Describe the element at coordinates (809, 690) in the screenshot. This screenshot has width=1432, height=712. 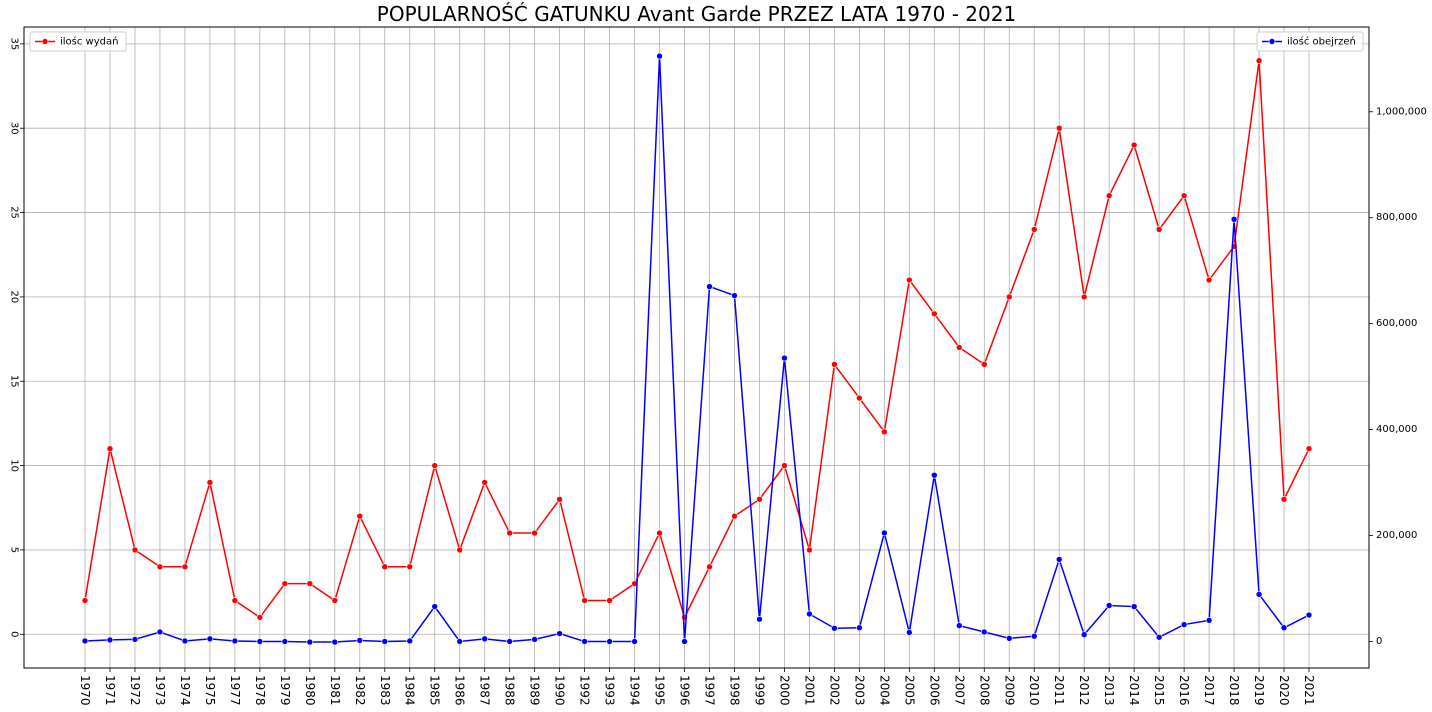
I see `x-tick-label: 2001` at that location.